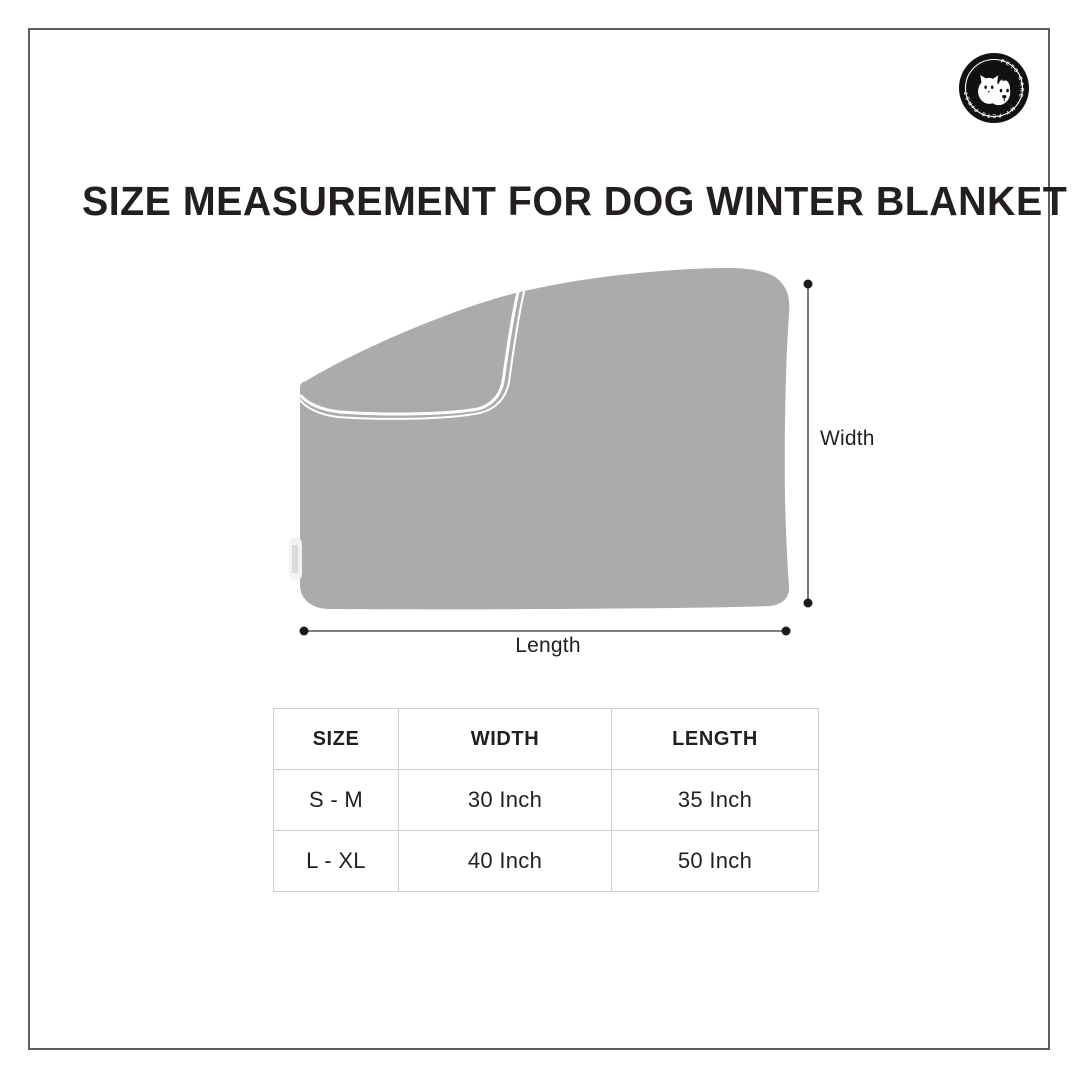  Describe the element at coordinates (505, 739) in the screenshot. I see `header-width: WIDTH` at that location.